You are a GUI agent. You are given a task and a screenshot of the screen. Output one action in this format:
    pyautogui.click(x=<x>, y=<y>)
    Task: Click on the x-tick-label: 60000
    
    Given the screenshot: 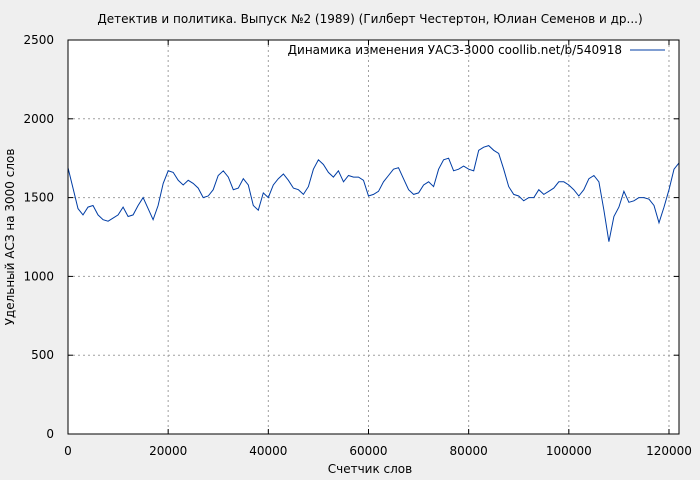 What is the action you would take?
    pyautogui.click(x=368, y=451)
    